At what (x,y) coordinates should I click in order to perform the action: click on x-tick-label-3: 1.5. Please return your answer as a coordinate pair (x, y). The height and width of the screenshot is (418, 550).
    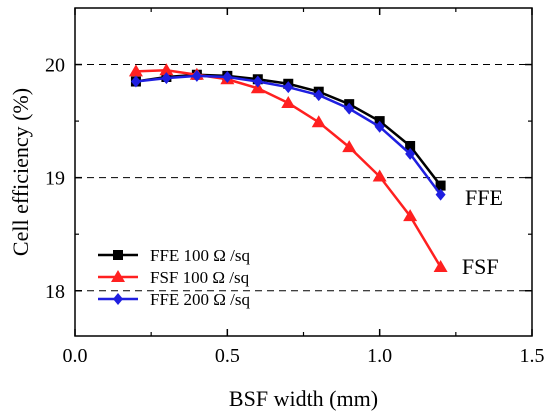
    Looking at the image, I should click on (532, 356).